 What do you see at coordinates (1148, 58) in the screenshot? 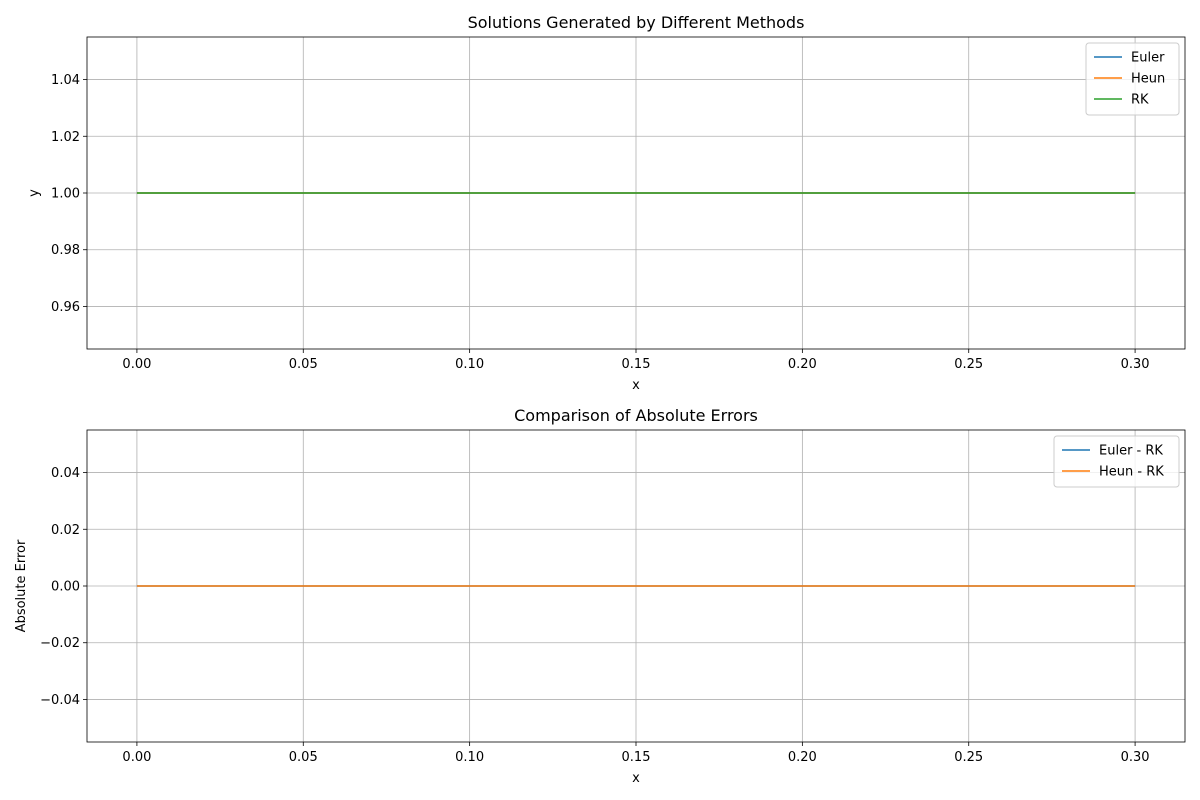
I see `legend-label: Euler` at bounding box center [1148, 58].